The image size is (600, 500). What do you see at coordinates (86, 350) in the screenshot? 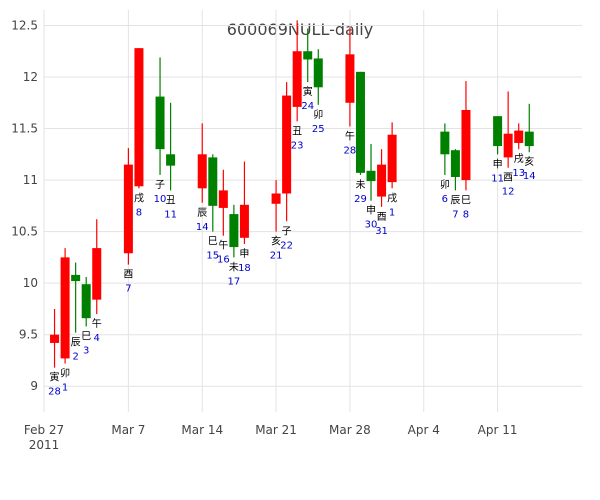
I see `candle-day-label: 3` at bounding box center [86, 350].